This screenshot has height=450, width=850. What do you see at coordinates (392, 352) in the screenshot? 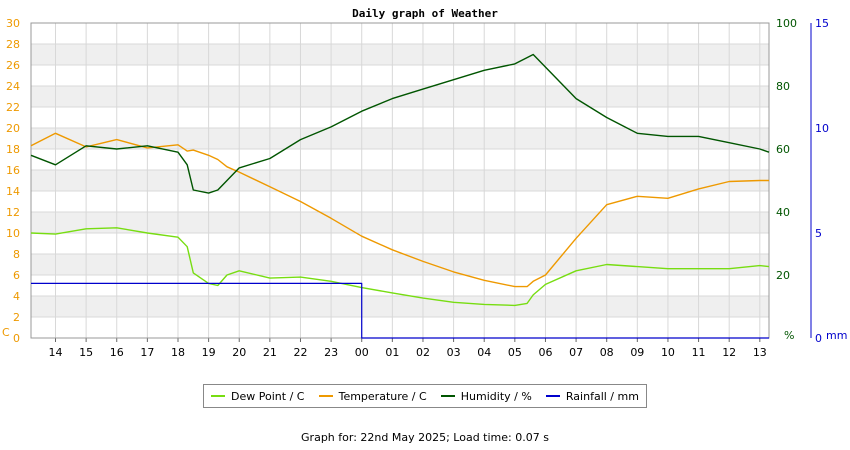
I see `x-tick-label: 01` at bounding box center [392, 352].